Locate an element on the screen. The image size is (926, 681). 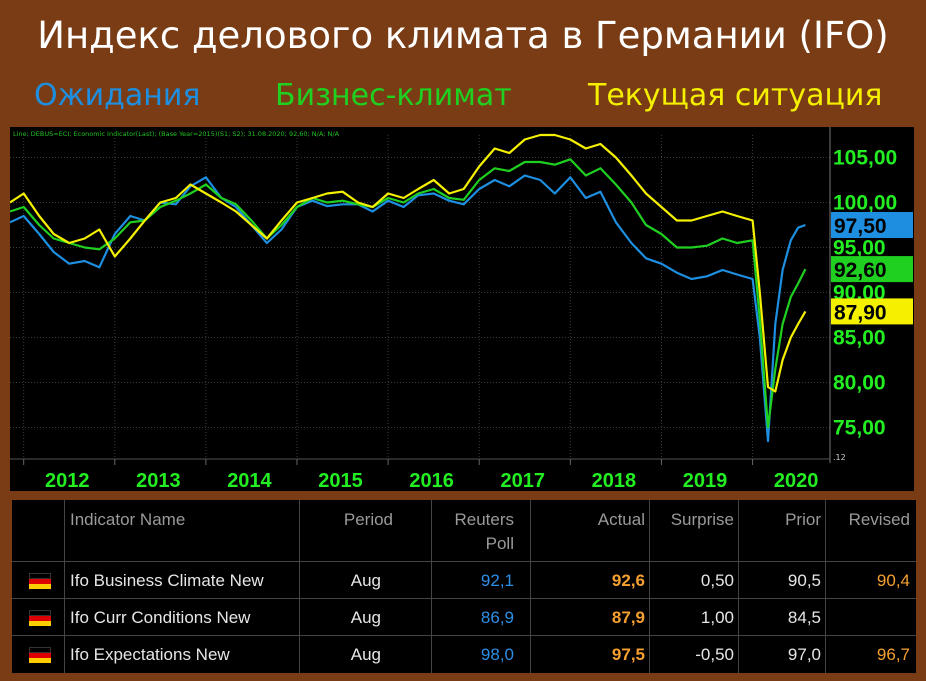
header-indicator-name: Indicator Name is located at coordinates (128, 519).